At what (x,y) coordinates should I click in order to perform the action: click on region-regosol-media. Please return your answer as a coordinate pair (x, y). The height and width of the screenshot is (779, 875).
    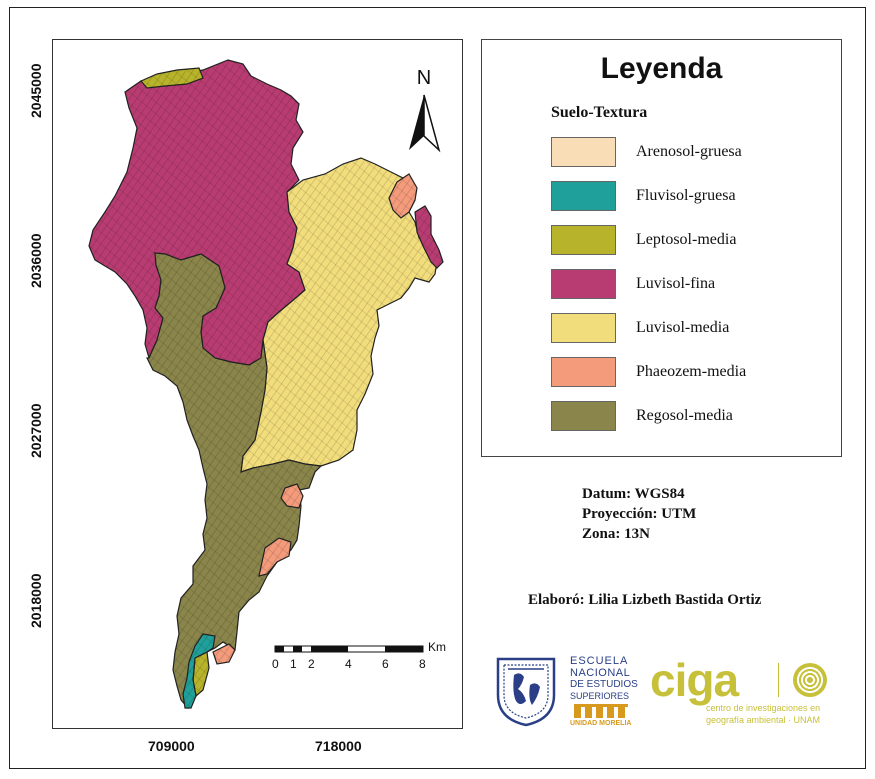
    Looking at the image, I should click on (234, 480).